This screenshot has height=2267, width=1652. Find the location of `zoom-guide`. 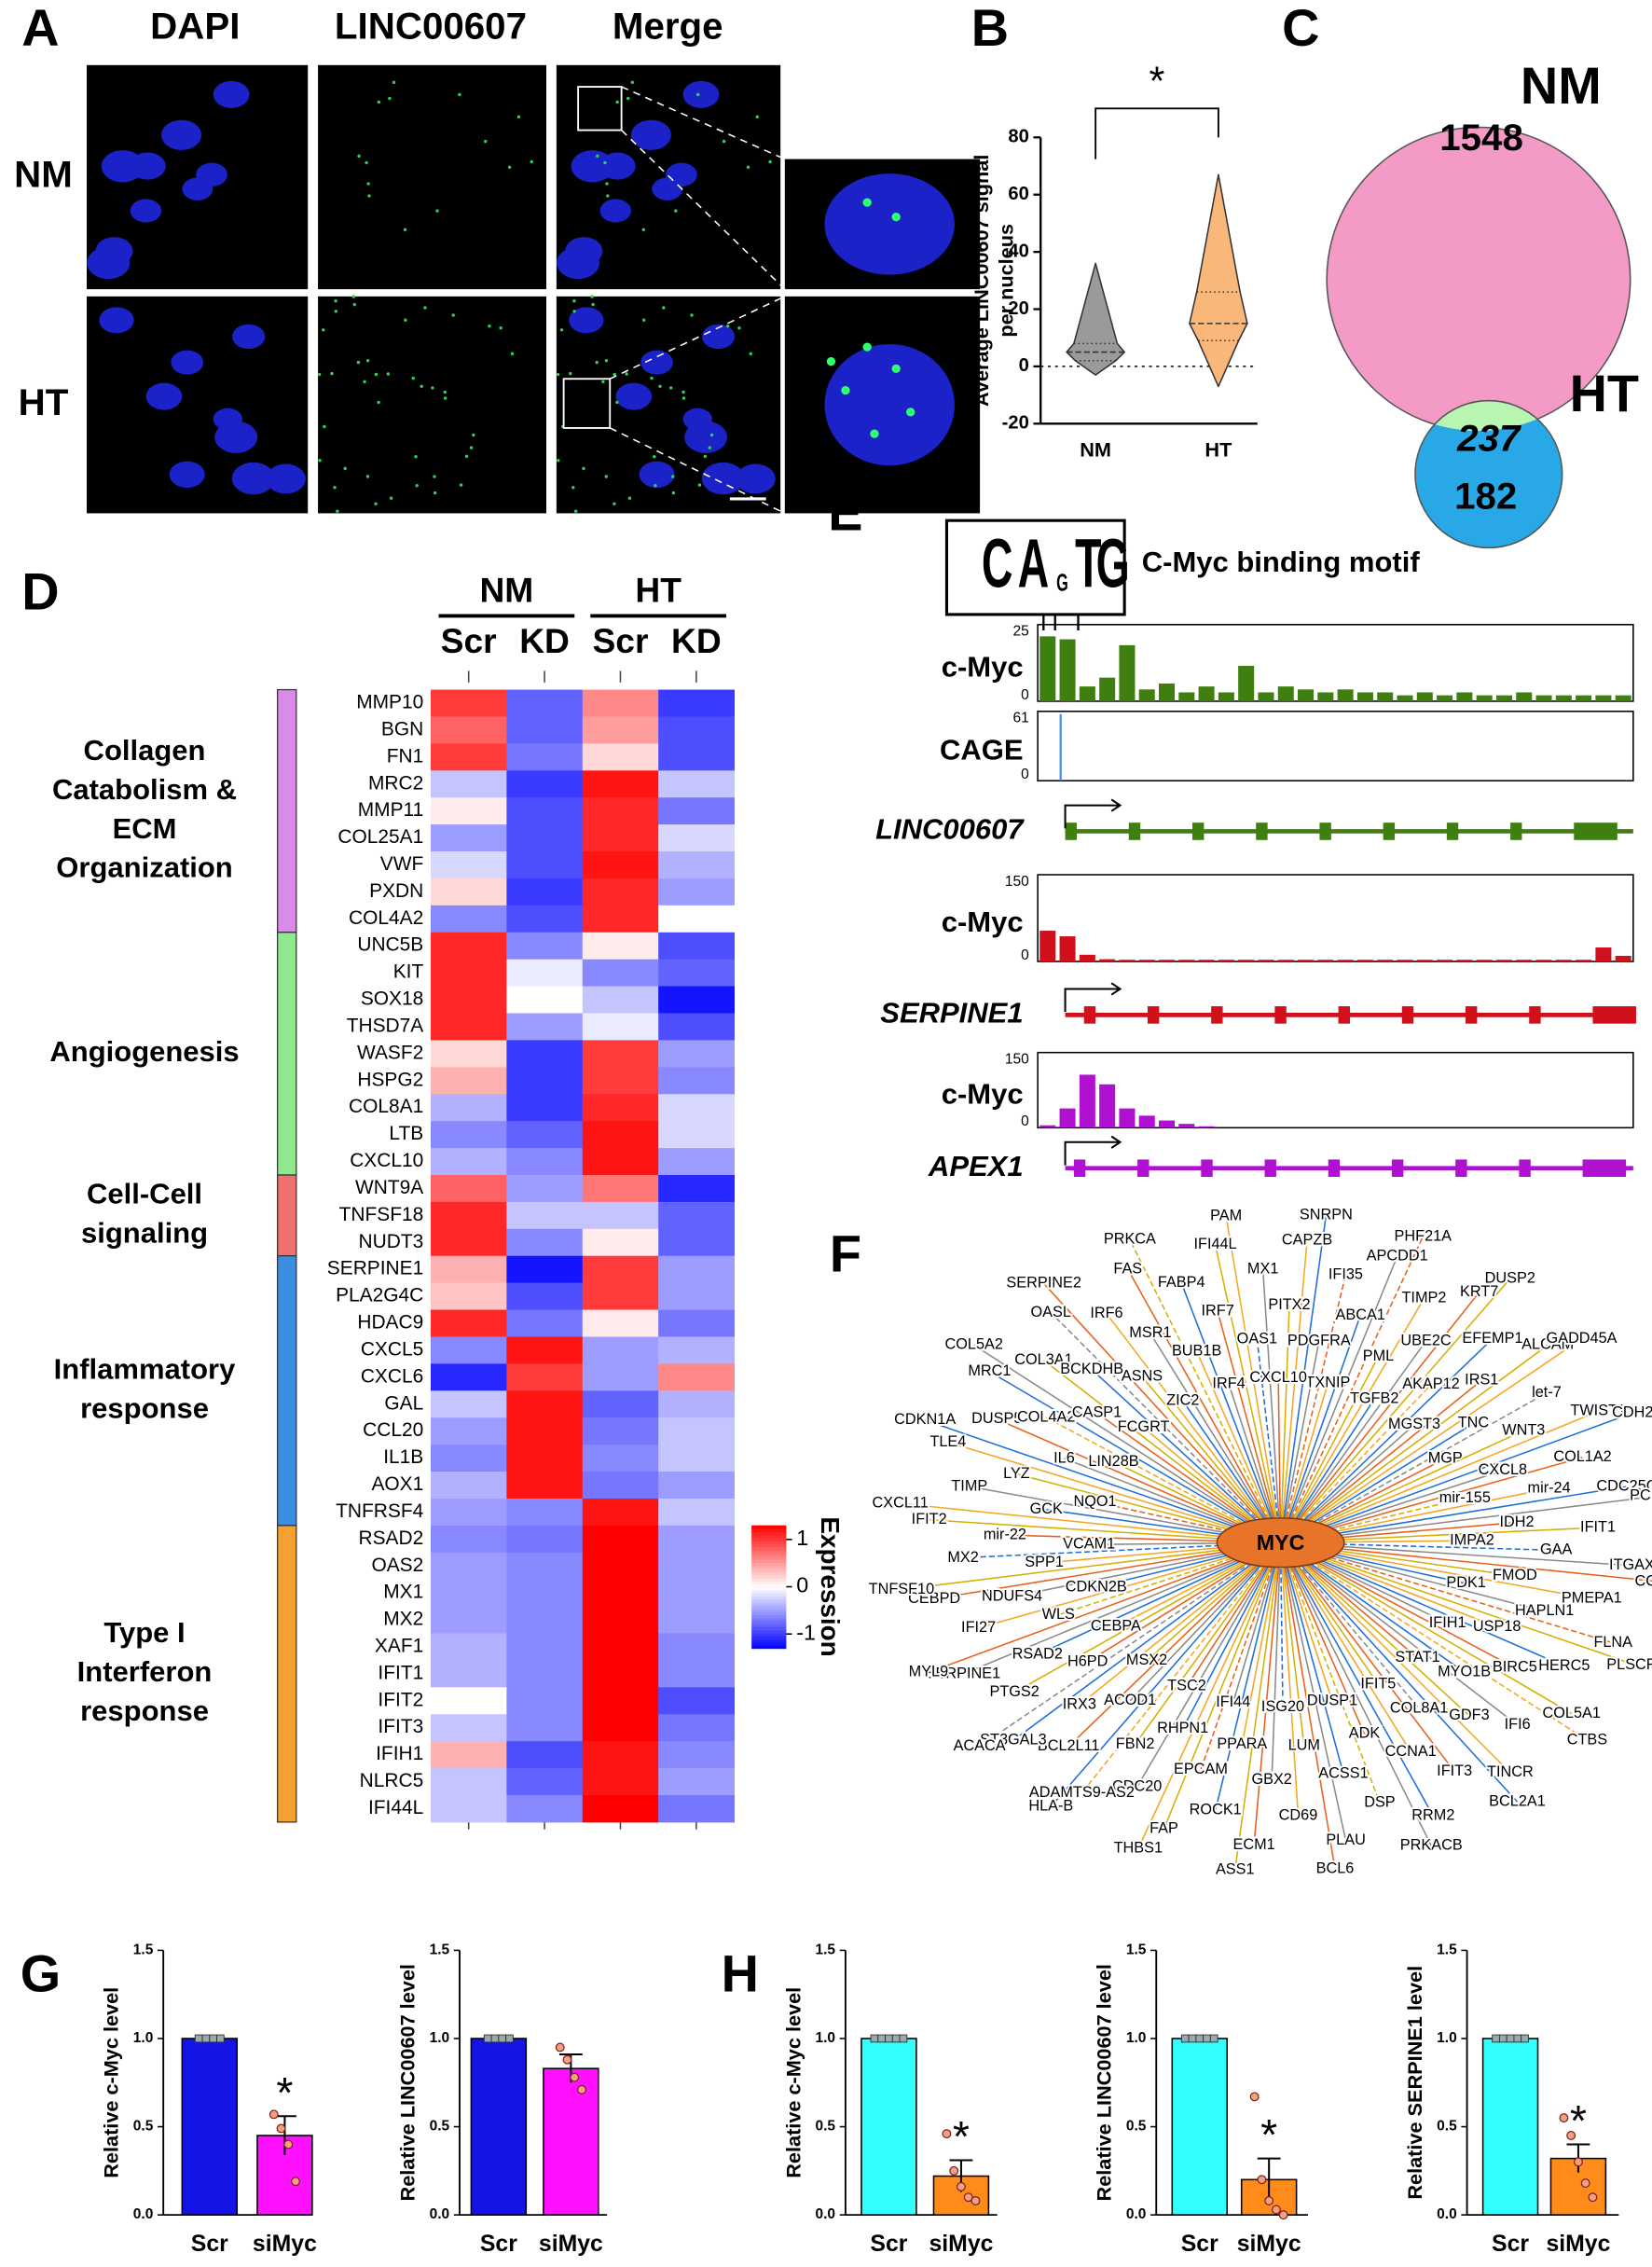

zoom-guide is located at coordinates (703, 123).